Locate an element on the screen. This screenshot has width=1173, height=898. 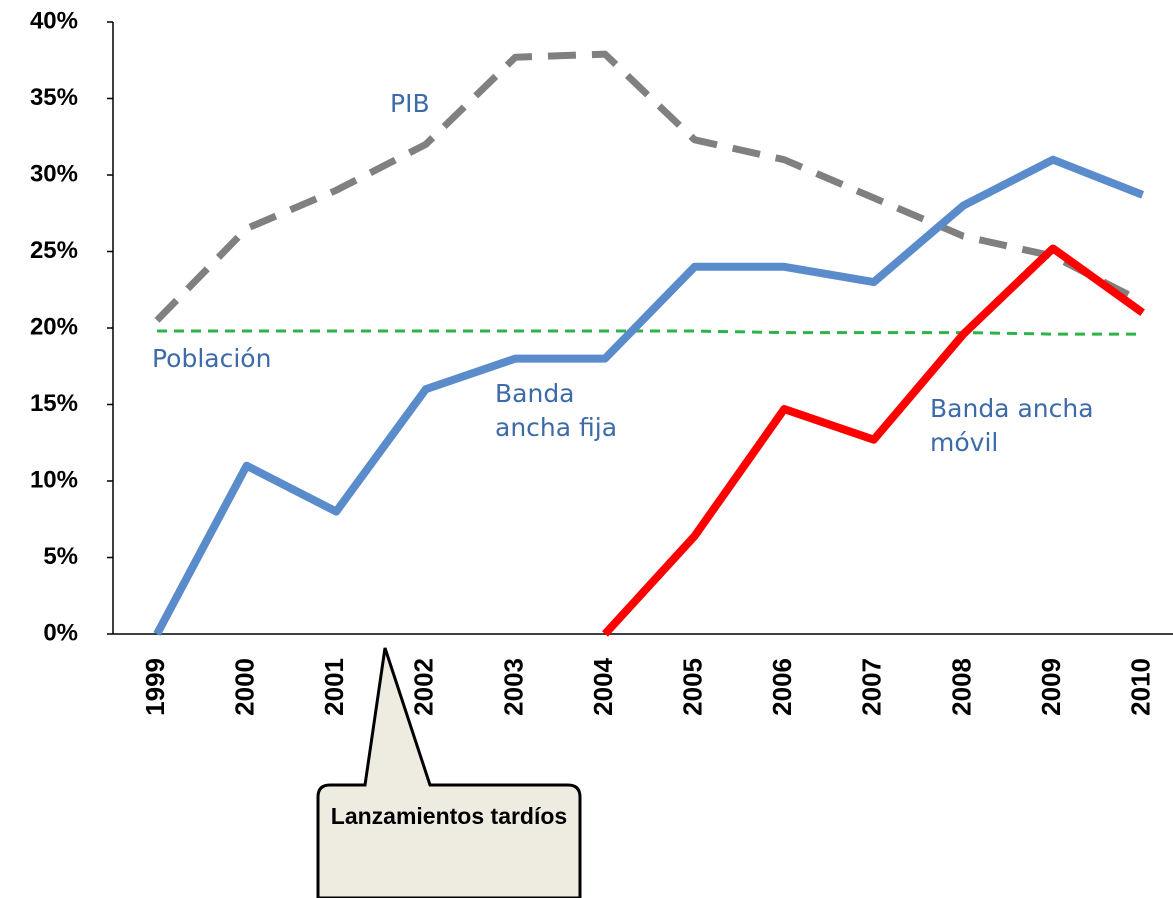
y-tick-label: 10% is located at coordinates (54, 479).